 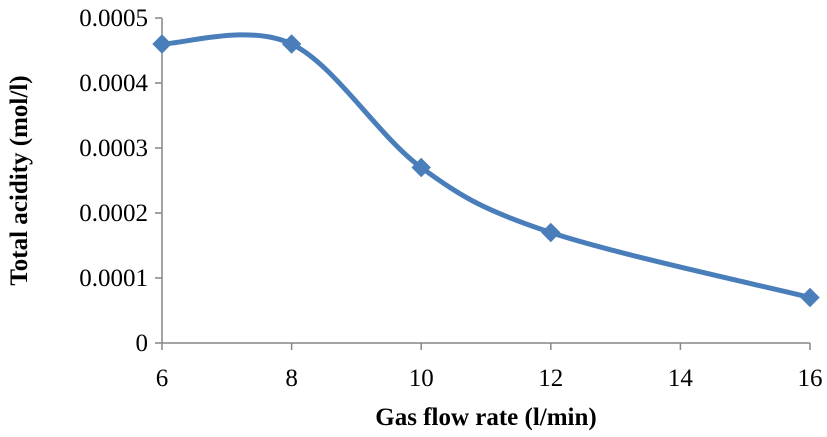 What do you see at coordinates (681, 378) in the screenshot?
I see `x-tick-label: 14` at bounding box center [681, 378].